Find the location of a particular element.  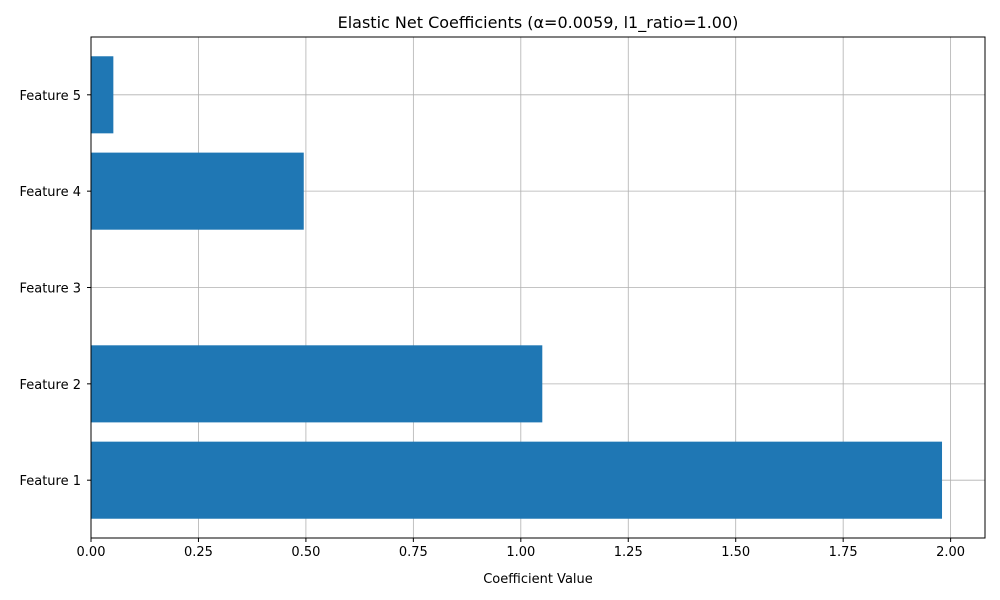

x-tick-label: 1.00 is located at coordinates (520, 552).